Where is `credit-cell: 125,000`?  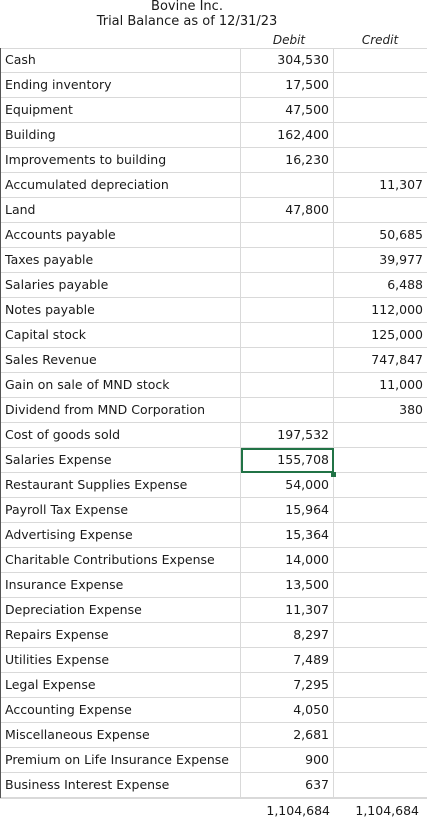
credit-cell: 125,000 is located at coordinates (397, 334).